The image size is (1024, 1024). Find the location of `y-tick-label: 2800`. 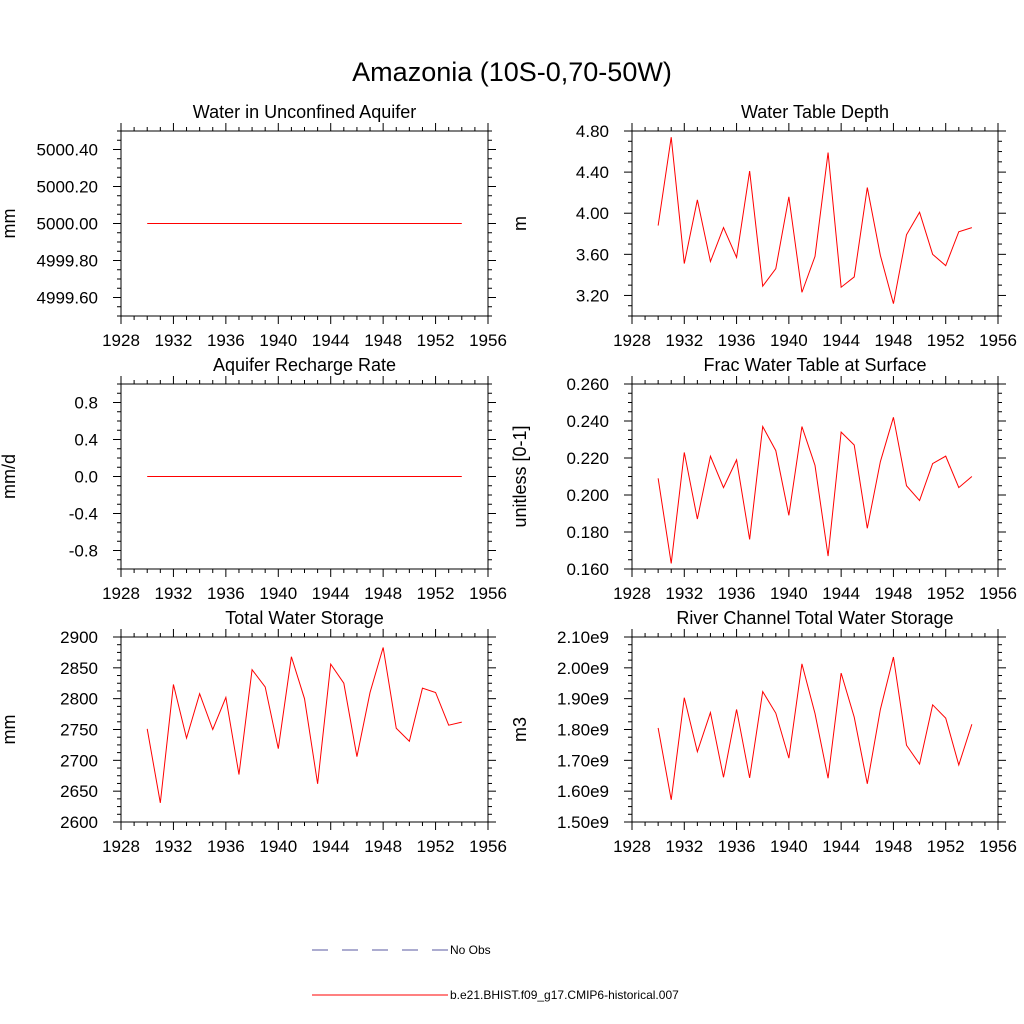

y-tick-label: 2800 is located at coordinates (79, 699).